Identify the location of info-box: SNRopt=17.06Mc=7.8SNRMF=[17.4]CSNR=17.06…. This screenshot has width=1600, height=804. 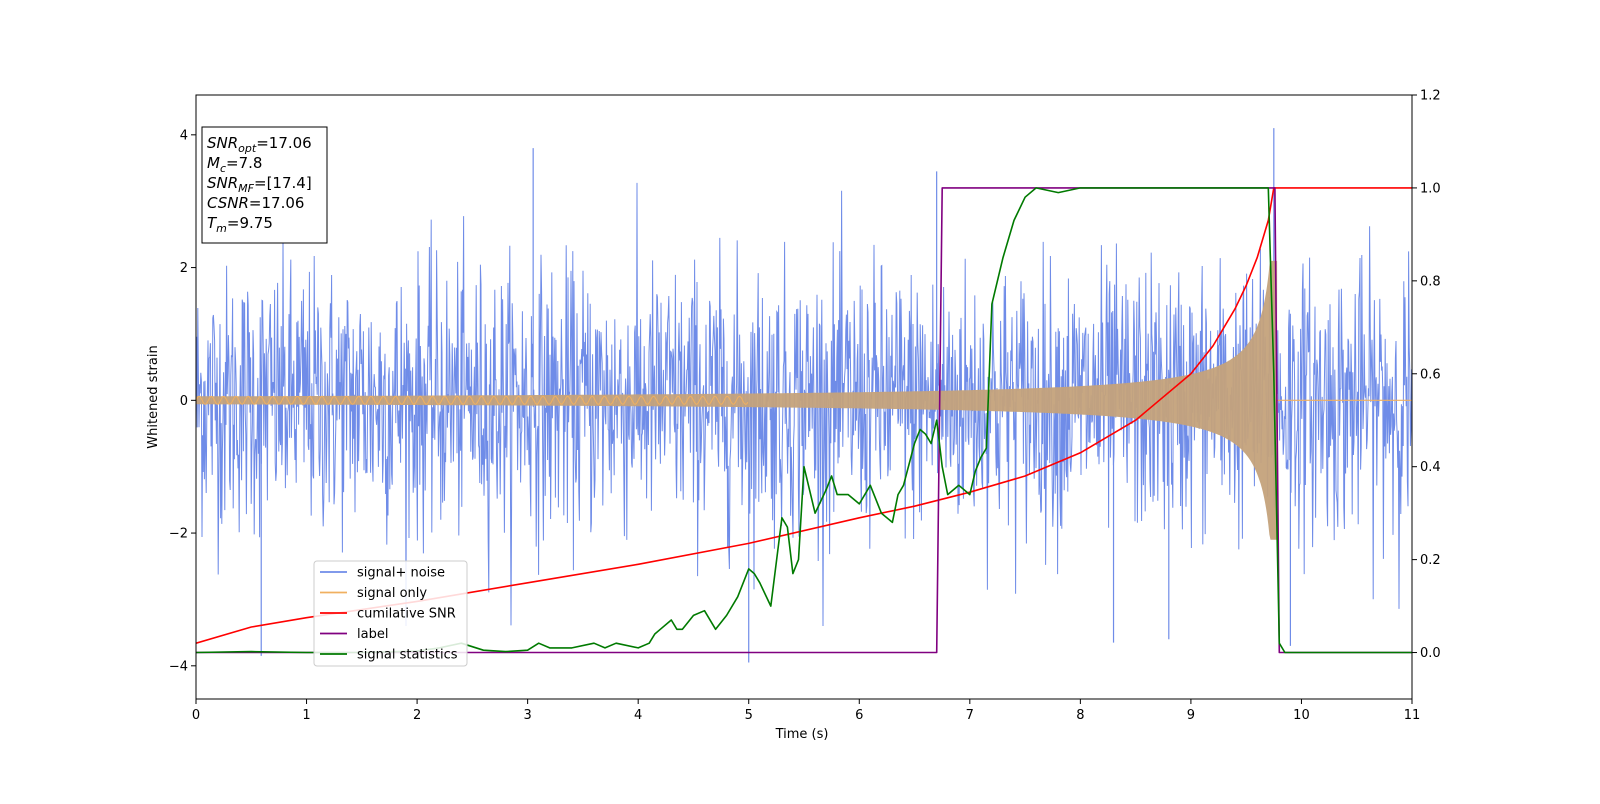
(264, 185).